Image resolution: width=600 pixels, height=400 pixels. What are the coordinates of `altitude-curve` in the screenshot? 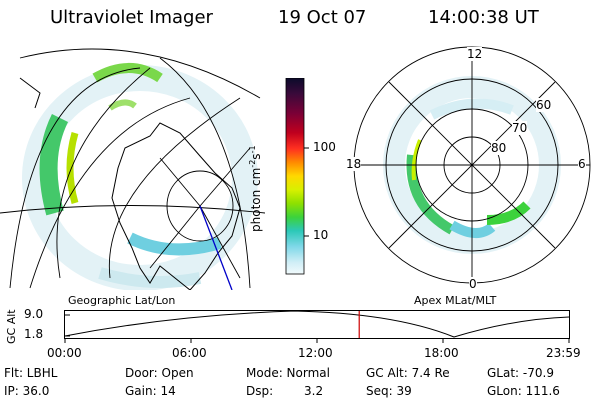 It's located at (317, 324).